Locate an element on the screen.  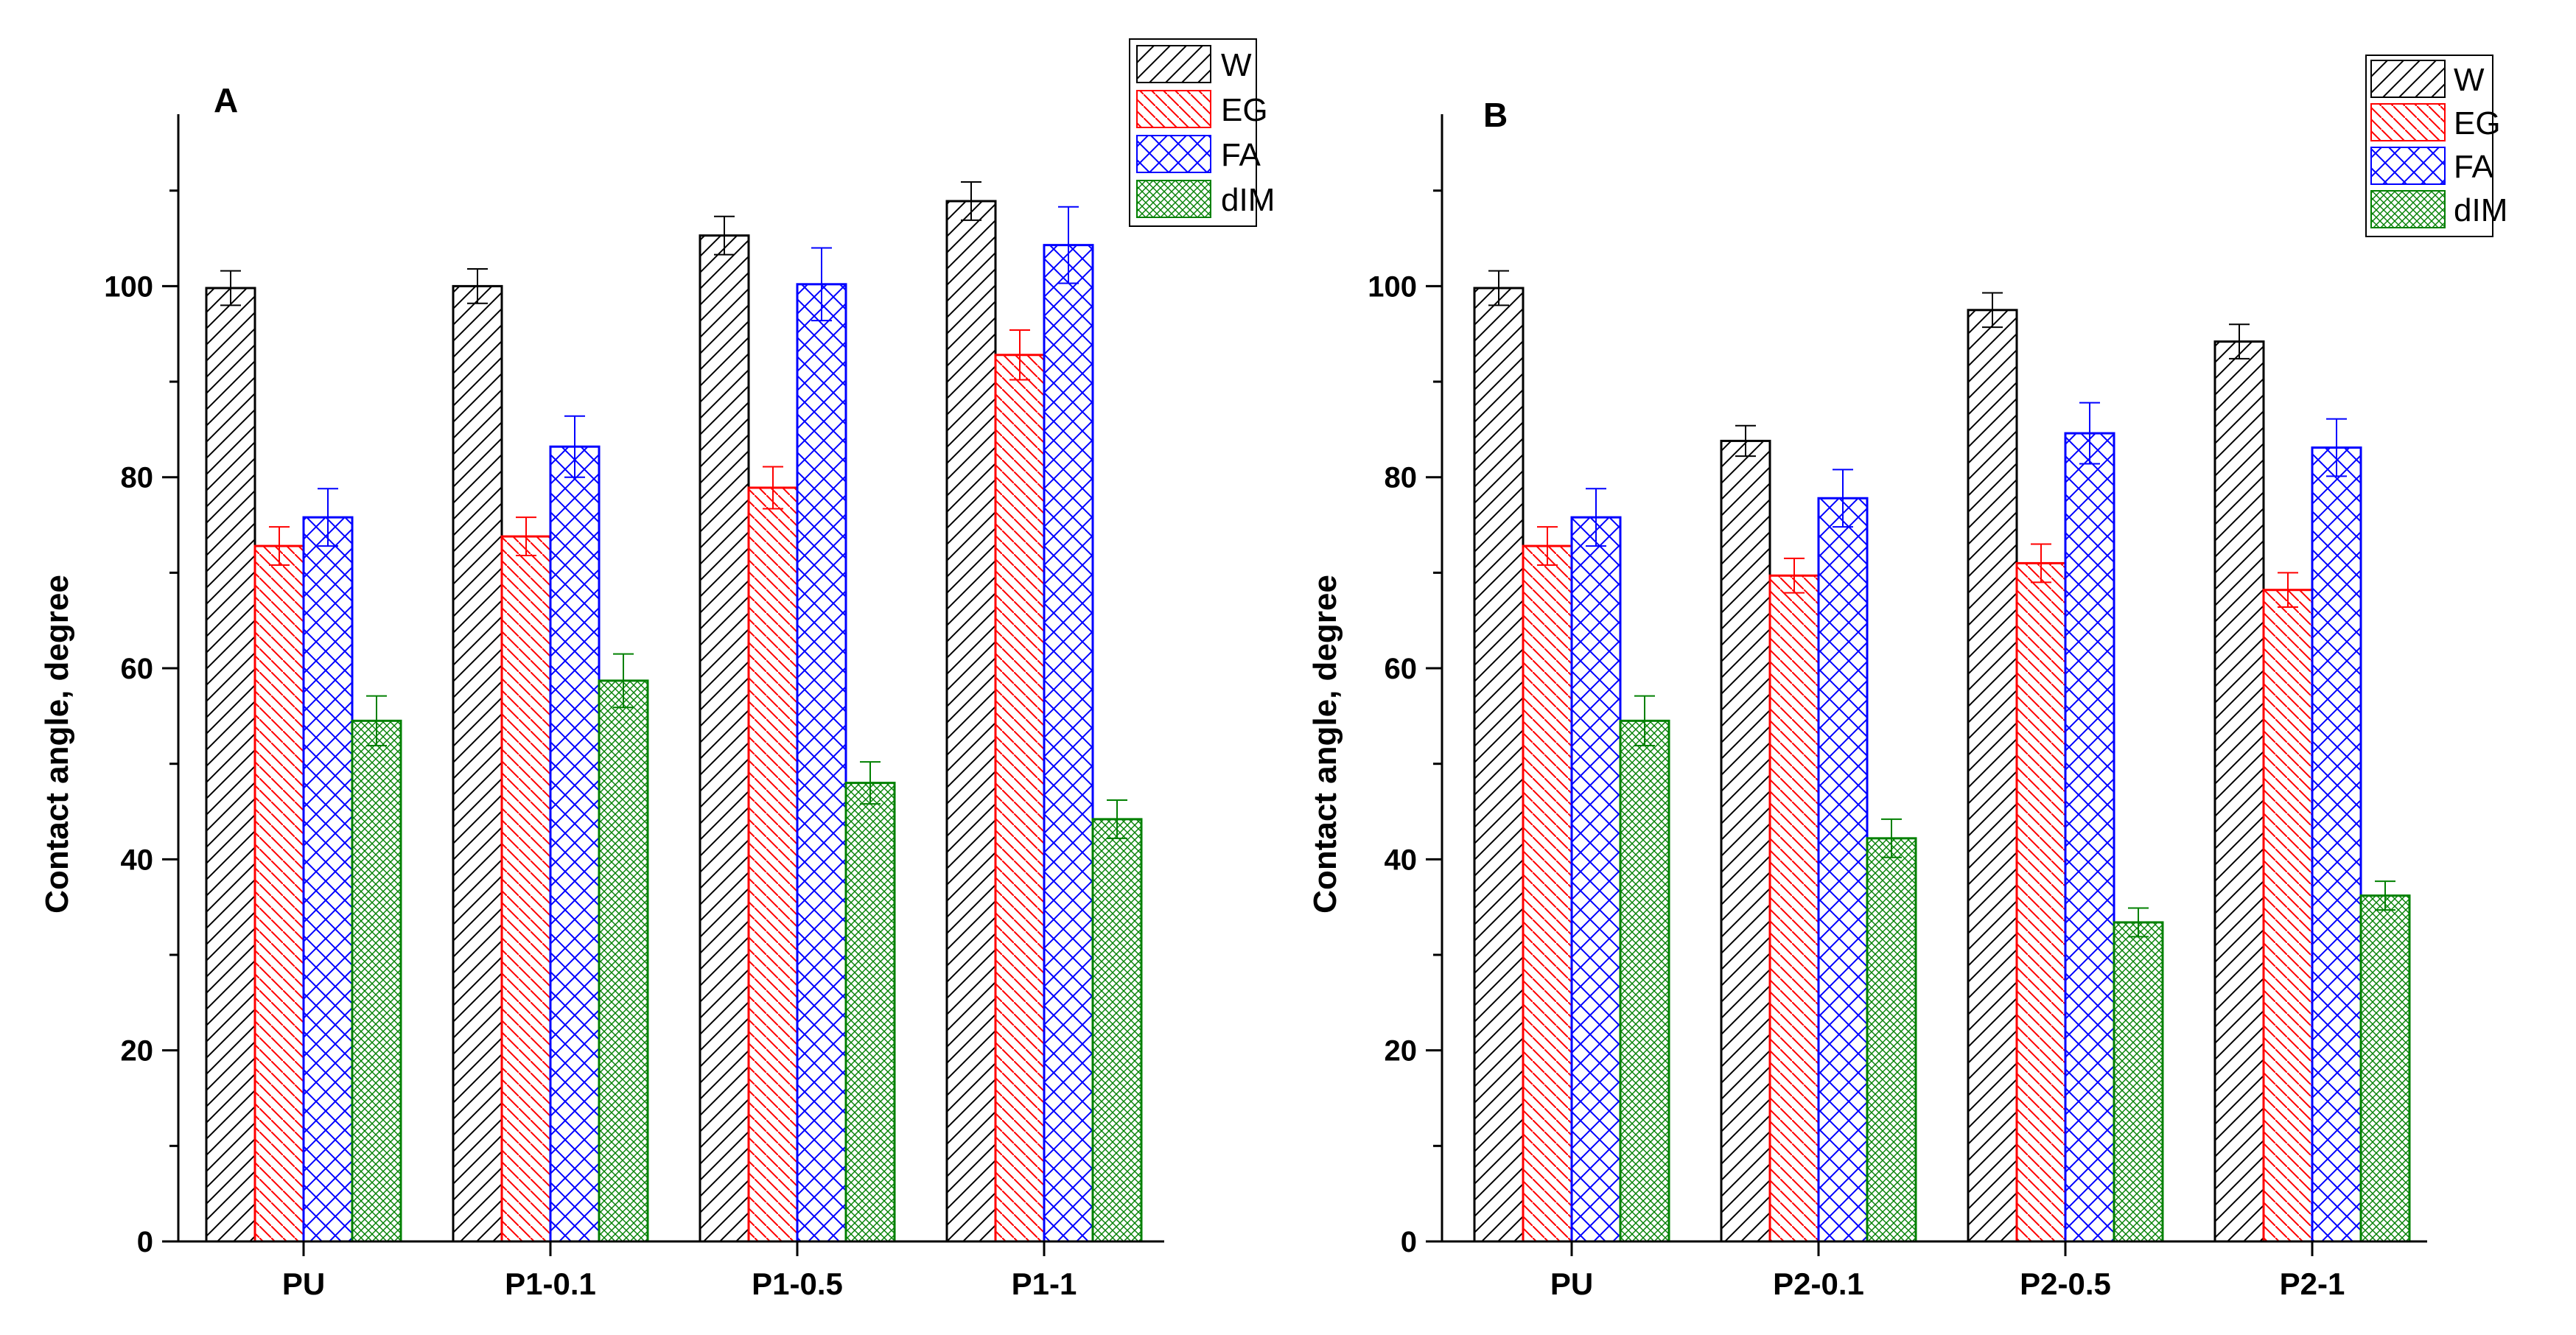
bar-b-p2-01-dim is located at coordinates (1891, 1040).